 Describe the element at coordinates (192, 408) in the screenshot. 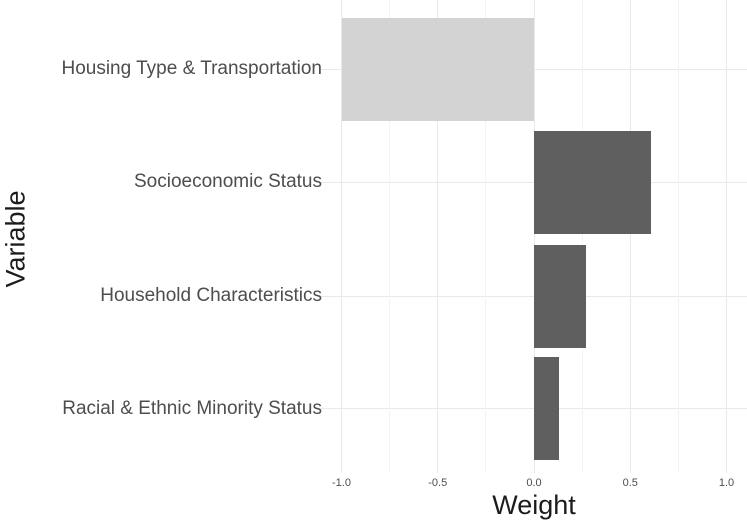

I see `category-label-racial-and-ethnic-minority-status: Racial & Ethnic Minority Status` at that location.